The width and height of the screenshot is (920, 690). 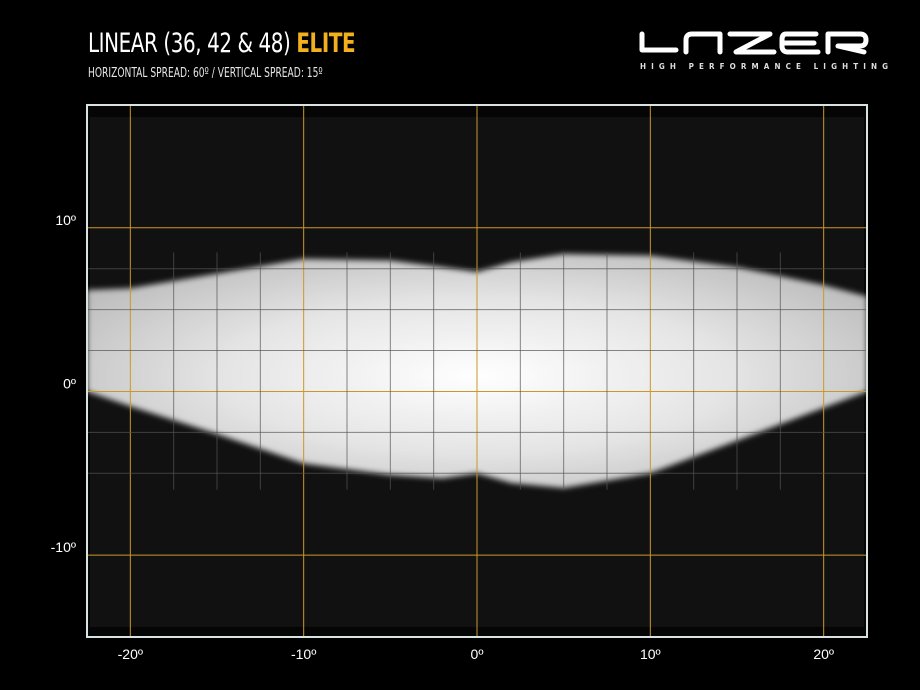 What do you see at coordinates (767, 66) in the screenshot?
I see `logo-tagline: HIGH PERFORMANCE LIGHTING` at bounding box center [767, 66].